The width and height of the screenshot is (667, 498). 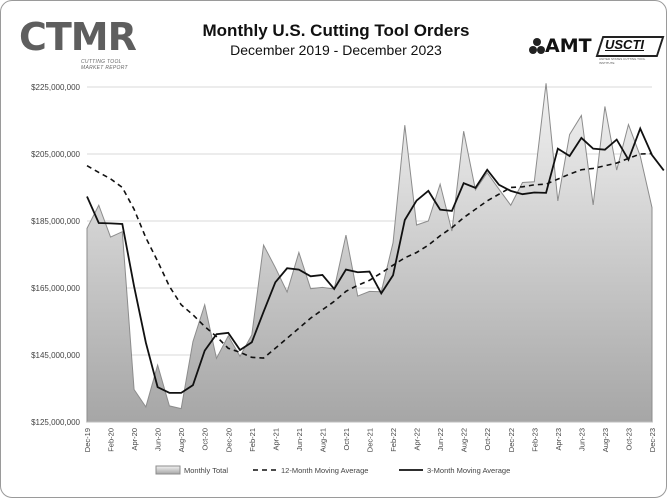 I want to click on legend-swatch-monthly-total, so click(x=168, y=470).